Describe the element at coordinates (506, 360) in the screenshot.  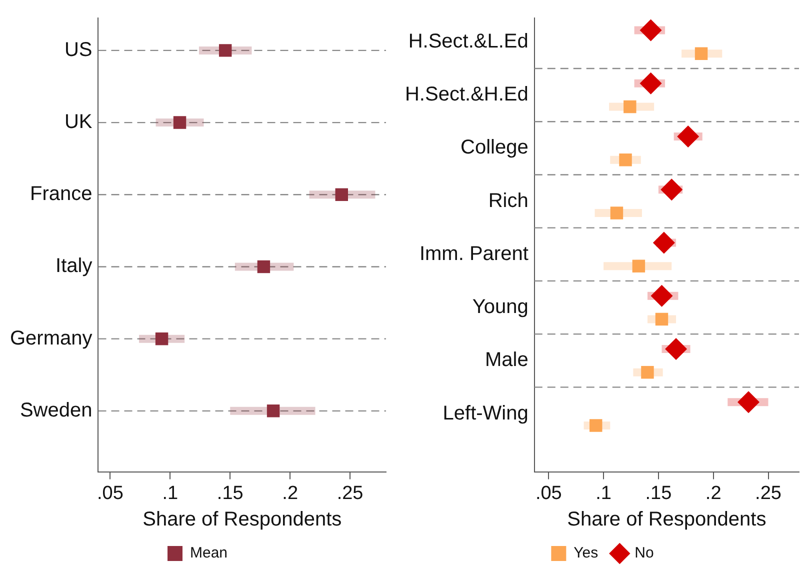
I see `y-tick-label: Male` at that location.